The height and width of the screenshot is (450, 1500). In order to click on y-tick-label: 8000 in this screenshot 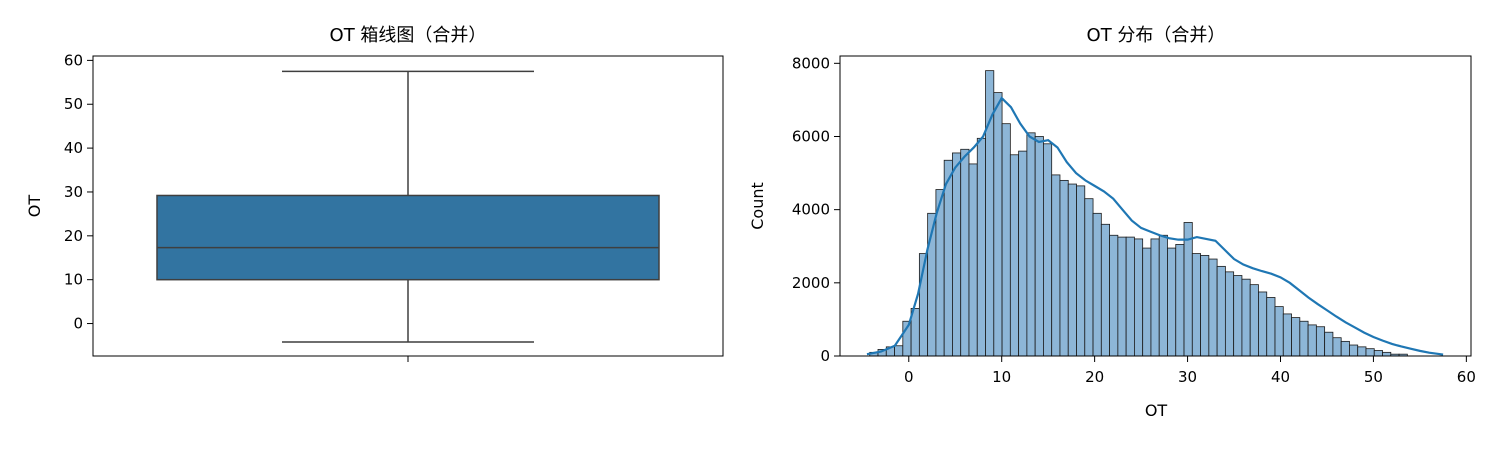, I will do `click(811, 63)`.